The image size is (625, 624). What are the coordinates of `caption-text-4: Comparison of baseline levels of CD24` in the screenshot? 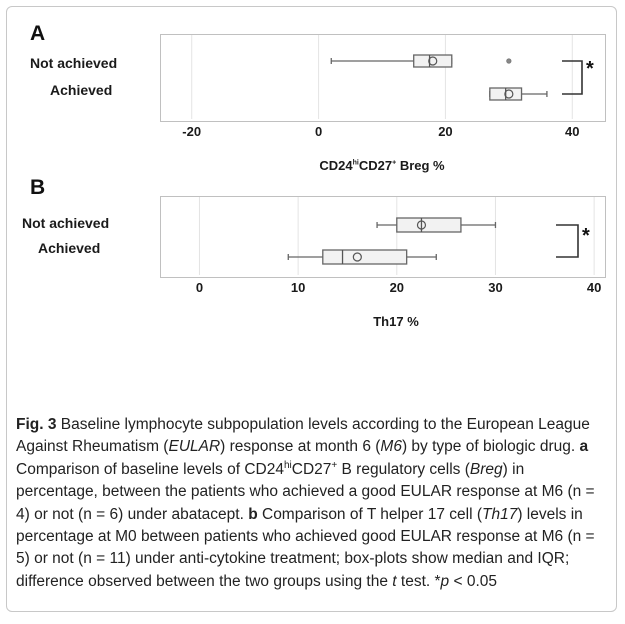 It's located at (150, 469).